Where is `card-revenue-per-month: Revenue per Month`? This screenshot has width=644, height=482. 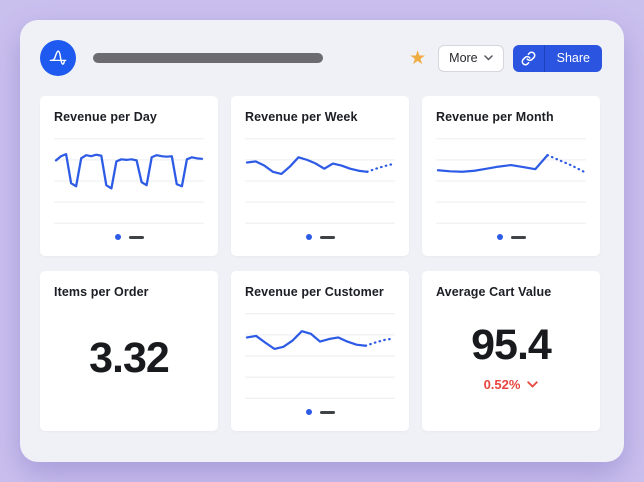
card-revenue-per-month: Revenue per Month is located at coordinates (511, 176).